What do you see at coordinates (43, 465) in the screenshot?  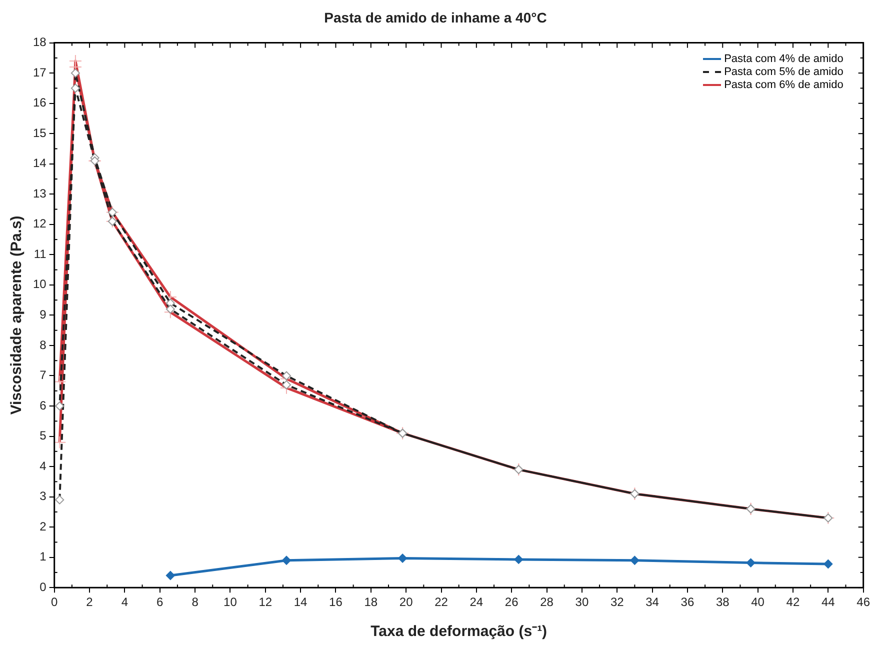 I see `y-tick-label: 4` at bounding box center [43, 465].